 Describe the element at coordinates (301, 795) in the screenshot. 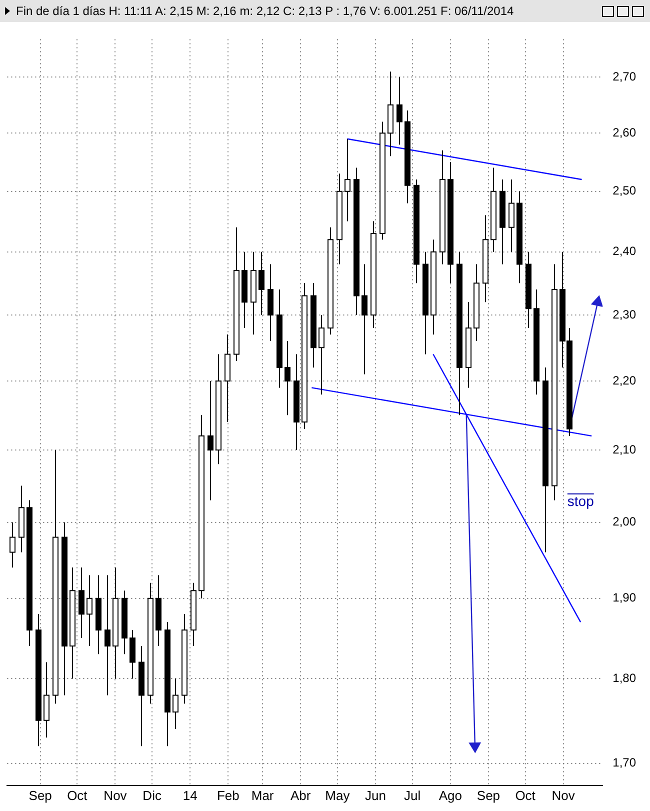

I see `x-tick-label: Abr` at that location.